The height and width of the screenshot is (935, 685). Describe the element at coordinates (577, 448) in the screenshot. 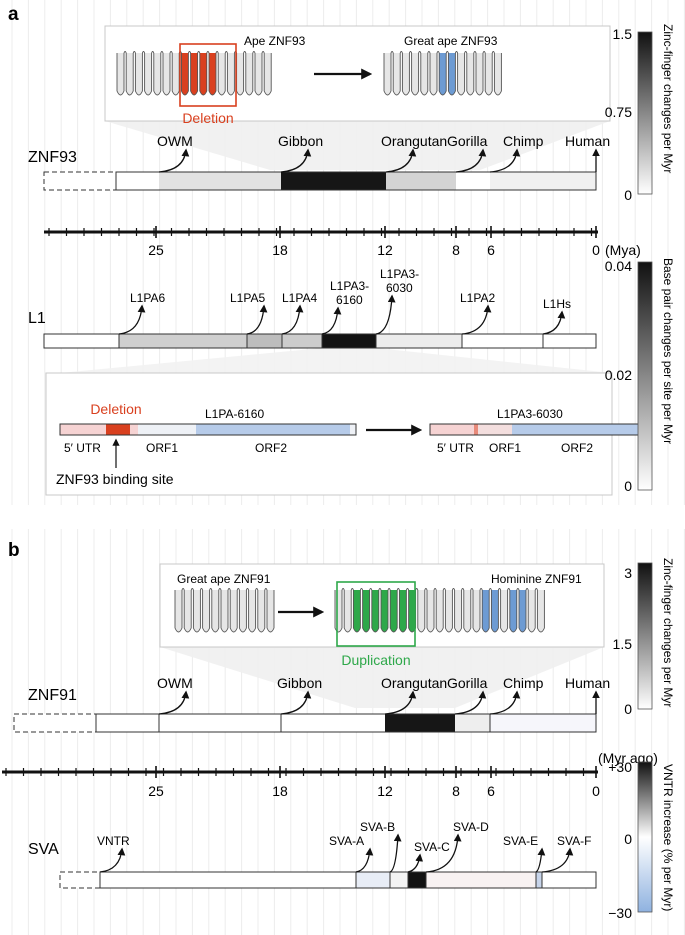

I see `segment-orf2-right: ORF2` at that location.